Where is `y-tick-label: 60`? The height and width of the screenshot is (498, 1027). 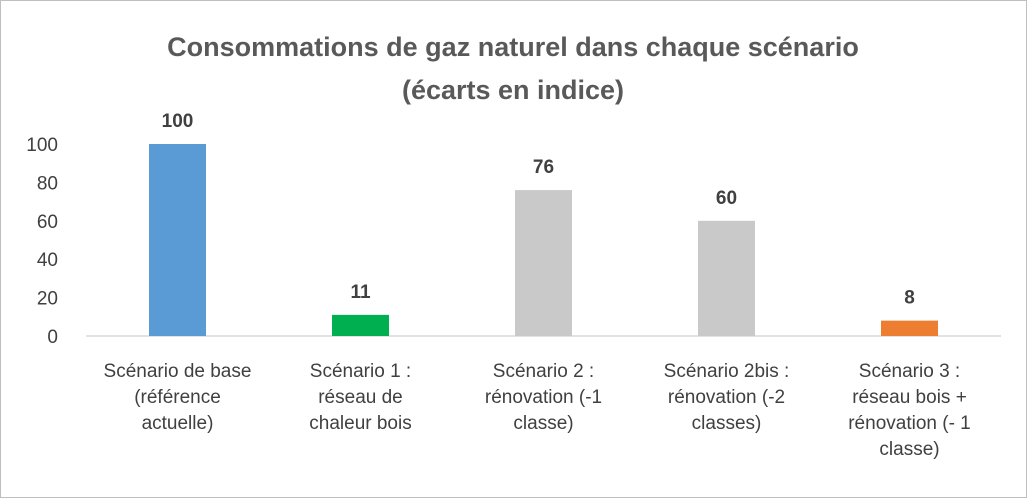
y-tick-label: 60 is located at coordinates (47, 222).